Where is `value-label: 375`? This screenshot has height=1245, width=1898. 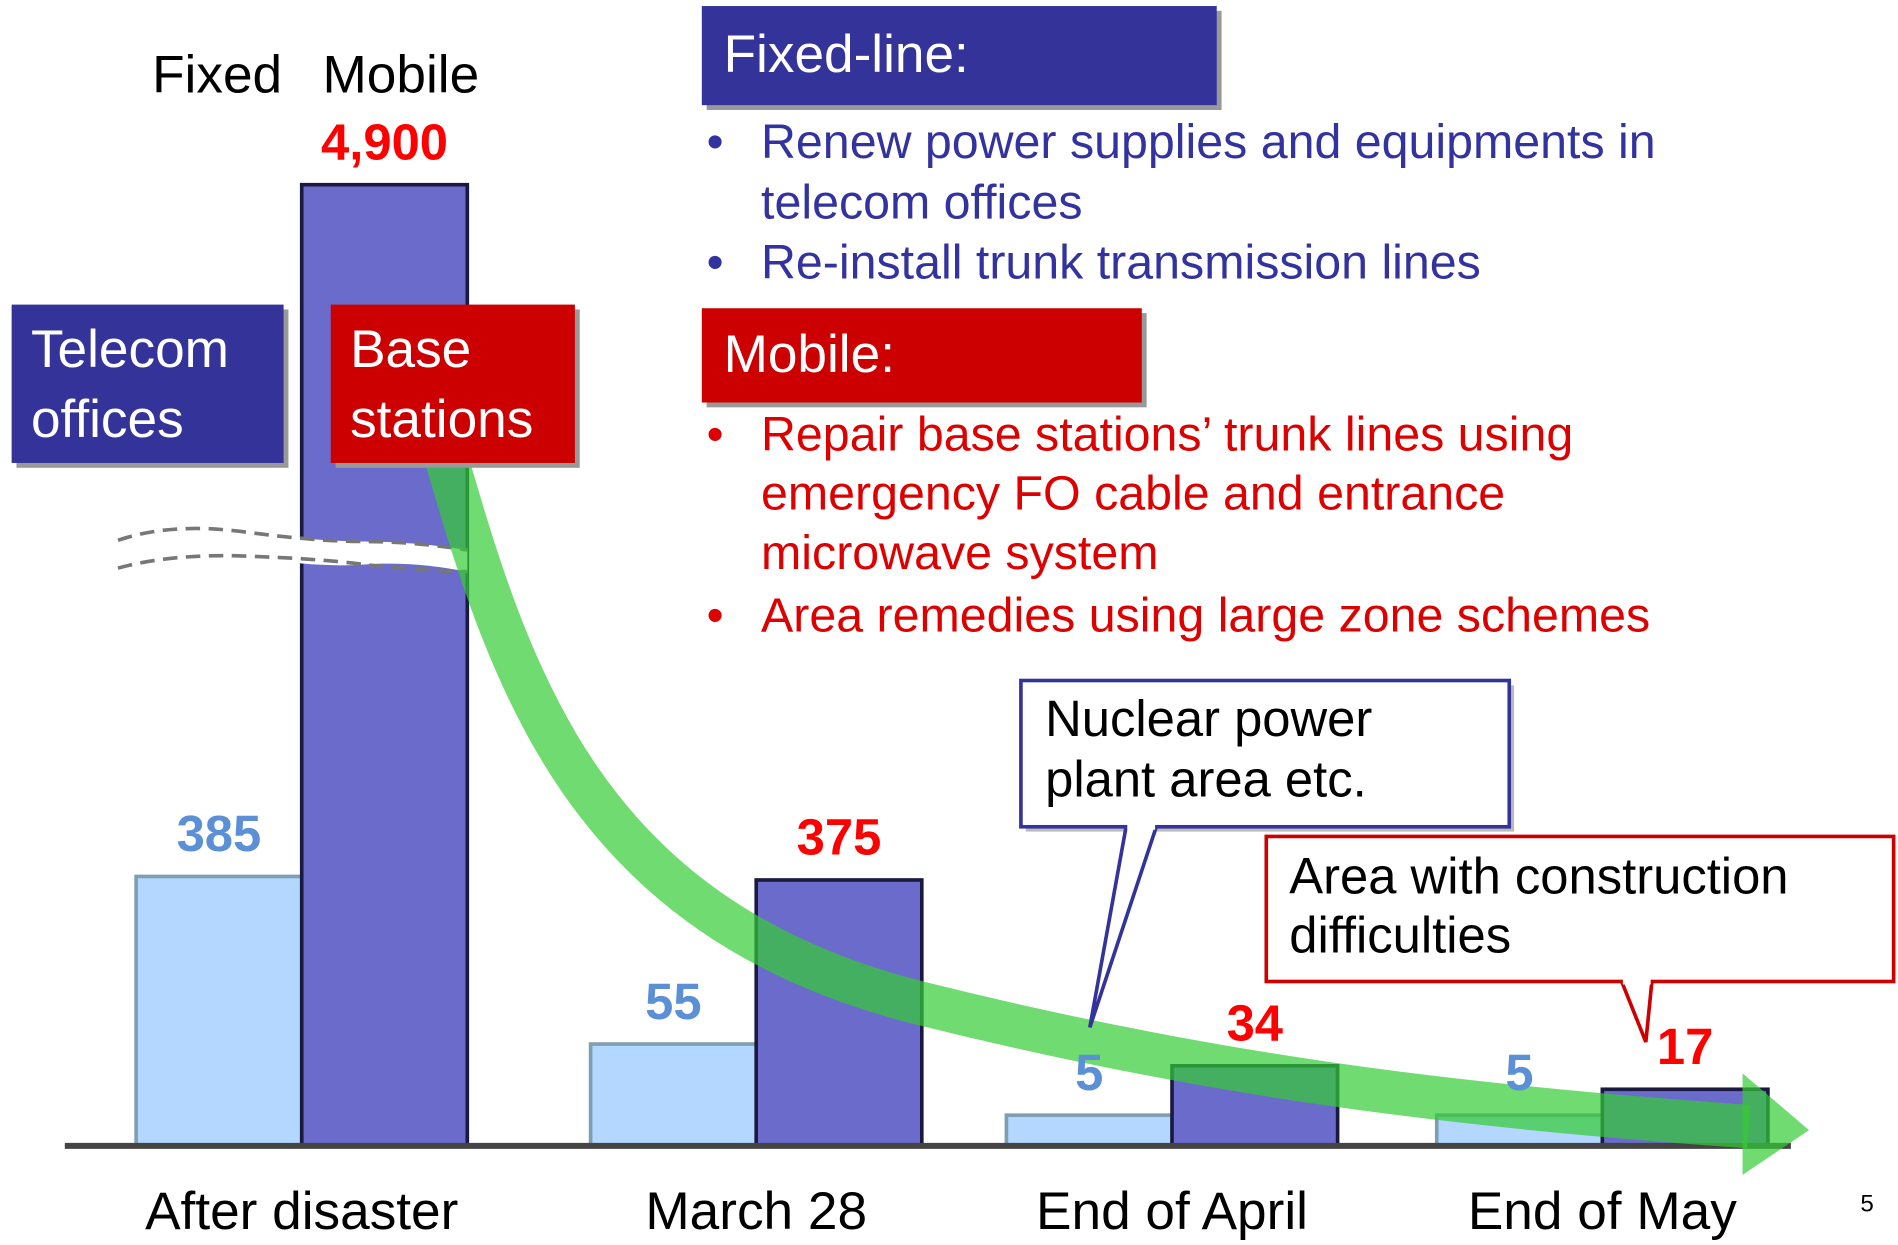 value-label: 375 is located at coordinates (839, 837).